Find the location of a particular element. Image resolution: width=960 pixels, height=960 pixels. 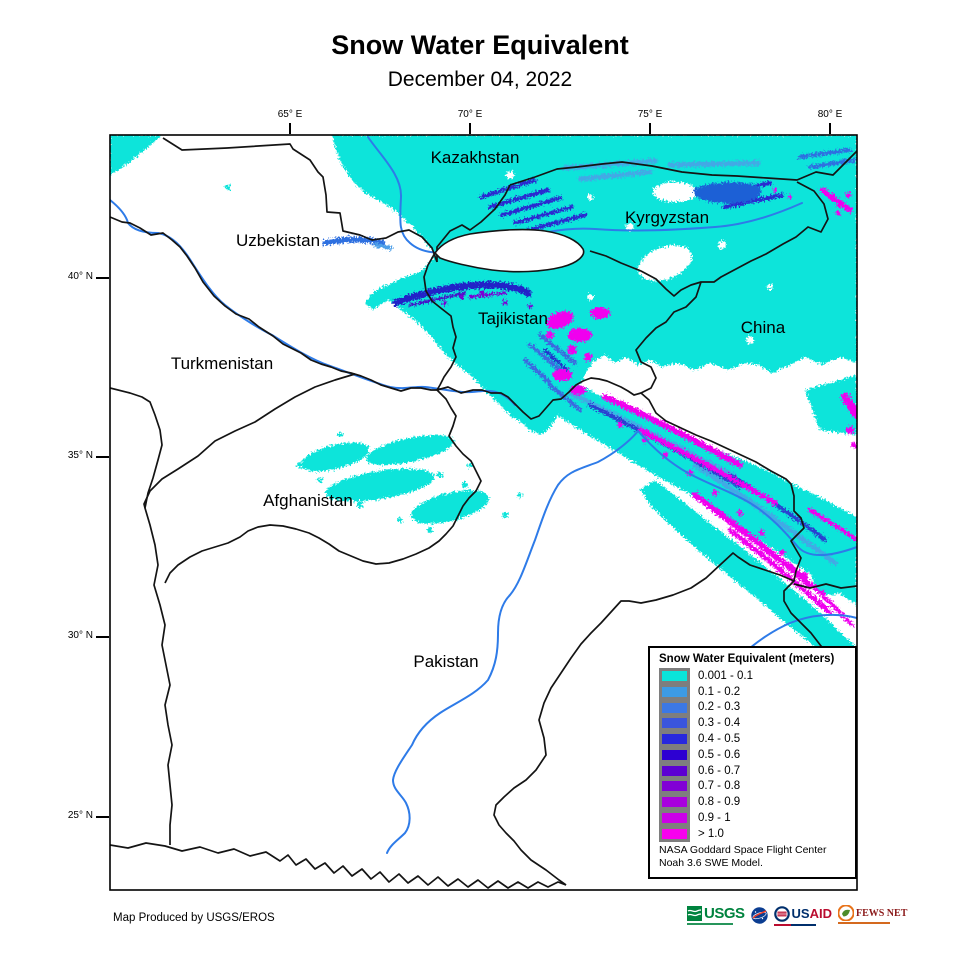

agency-logos: USGS USAID is located at coordinates (797, 919).